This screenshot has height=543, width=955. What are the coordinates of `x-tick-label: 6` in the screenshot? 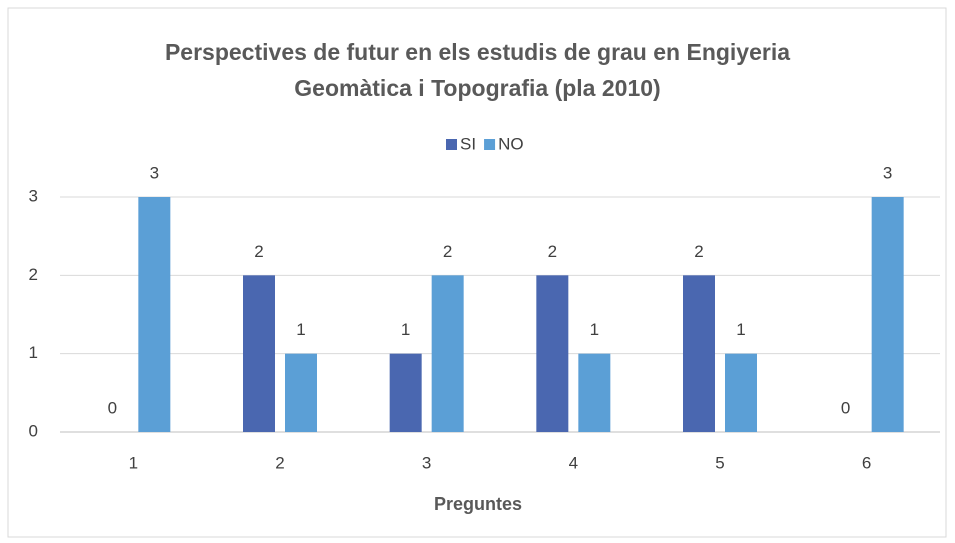 It's located at (866, 462).